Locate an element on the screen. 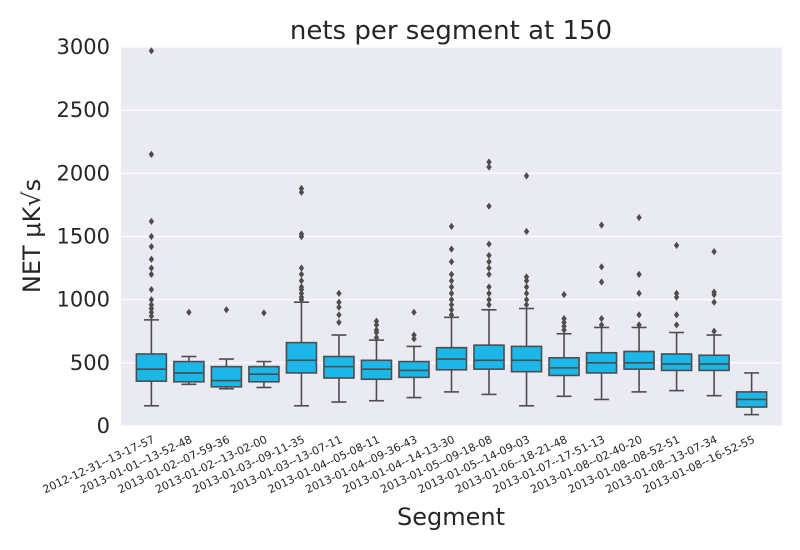  box-2013-01-08--16-52-55 is located at coordinates (751, 394).